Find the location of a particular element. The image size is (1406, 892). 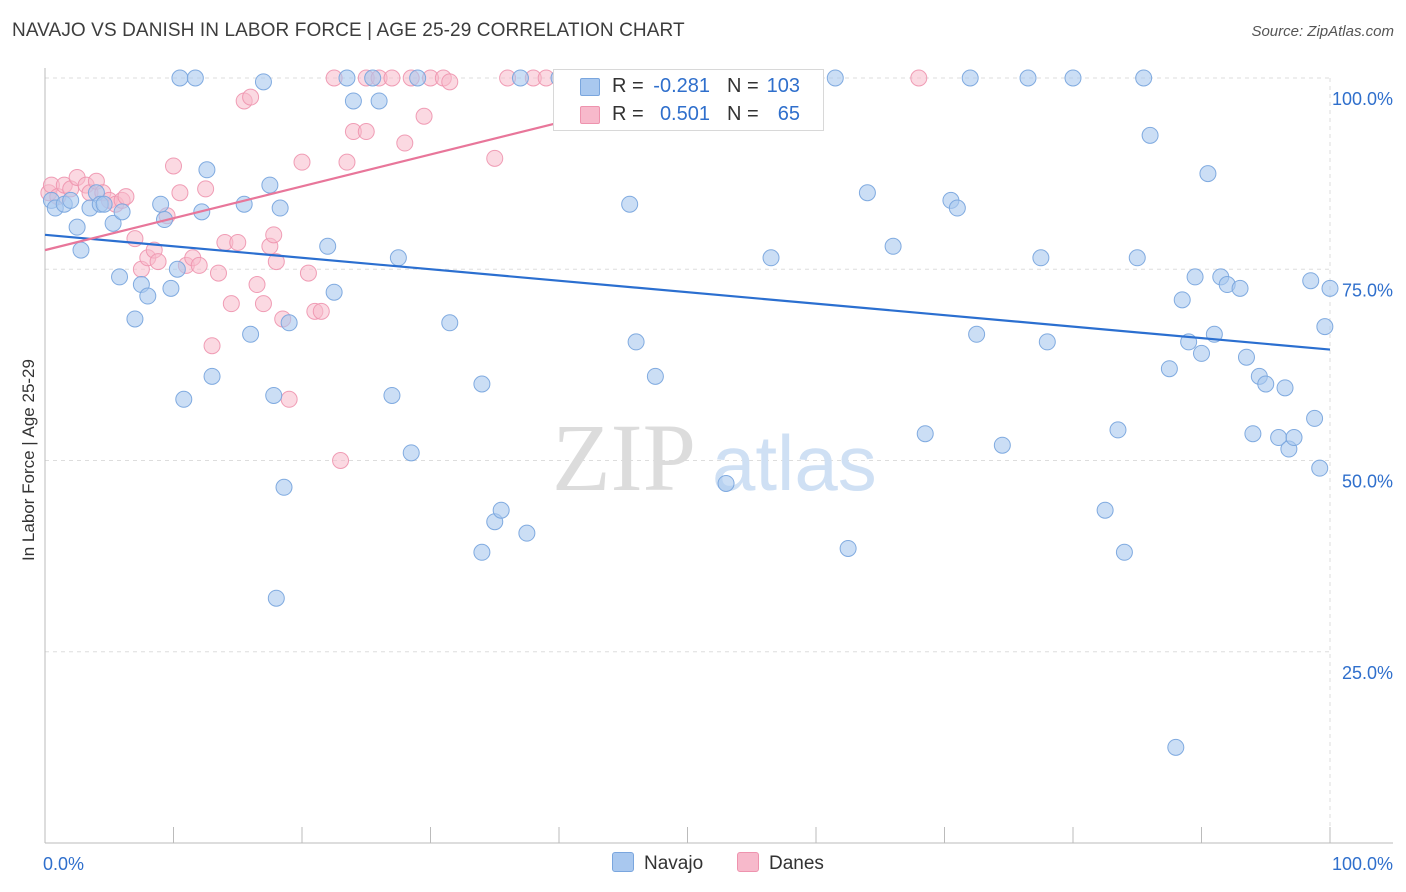

y-tick-label: 50.0% is located at coordinates (1367, 482).